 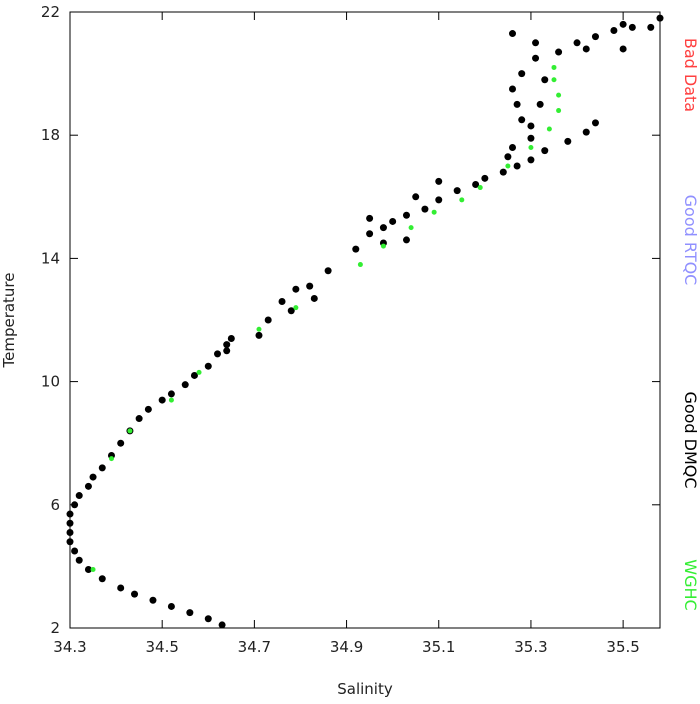 I want to click on y-tick-label: 18, so click(x=50, y=135).